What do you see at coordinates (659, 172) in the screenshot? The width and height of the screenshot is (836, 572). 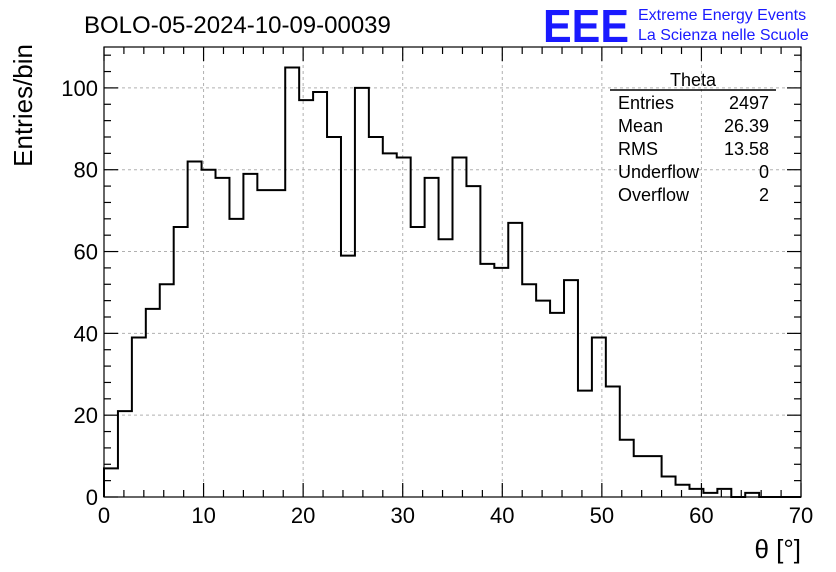 I see `stats-label: Underflow` at bounding box center [659, 172].